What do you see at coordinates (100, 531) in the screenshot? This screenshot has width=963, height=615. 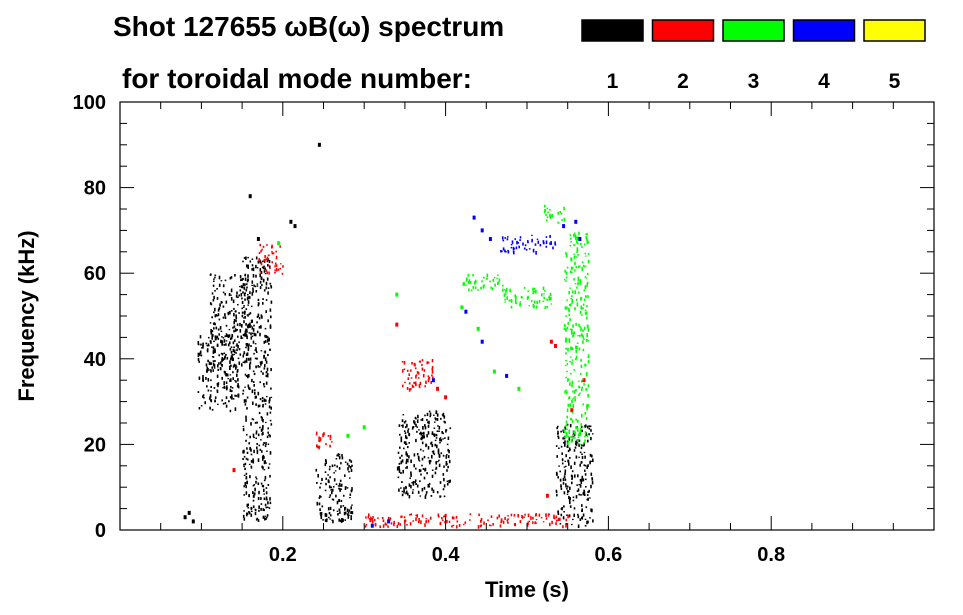 I see `y-tick-label: 0` at bounding box center [100, 531].